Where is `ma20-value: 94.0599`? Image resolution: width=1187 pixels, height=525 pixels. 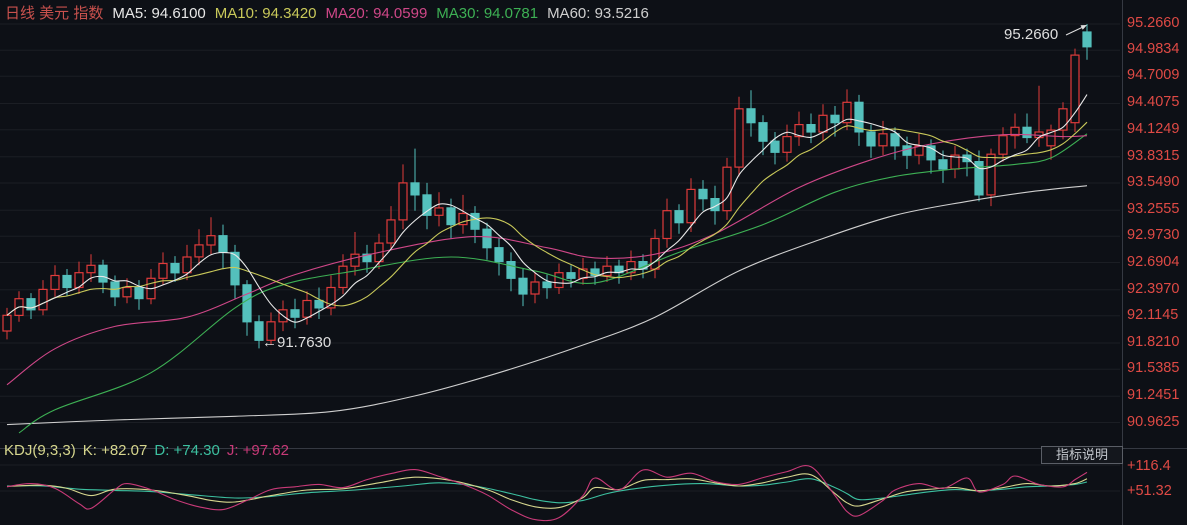 ma20-value: 94.0599 is located at coordinates (400, 13).